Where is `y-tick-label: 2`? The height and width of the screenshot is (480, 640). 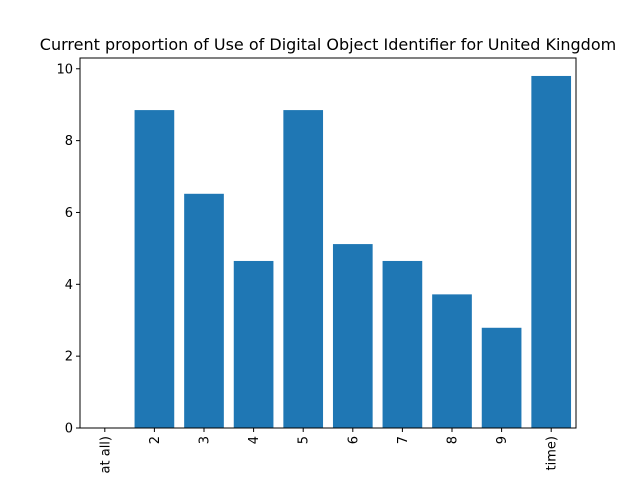
y-tick-label: 2 is located at coordinates (69, 357).